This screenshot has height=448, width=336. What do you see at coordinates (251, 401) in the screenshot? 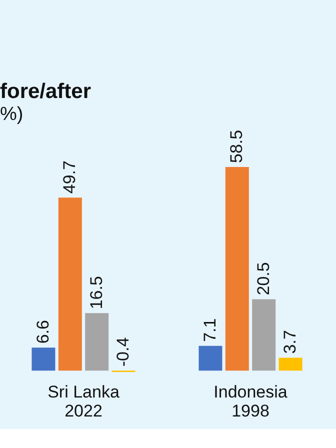
I see `x-tick-label: Indonesia 1998` at bounding box center [251, 401].